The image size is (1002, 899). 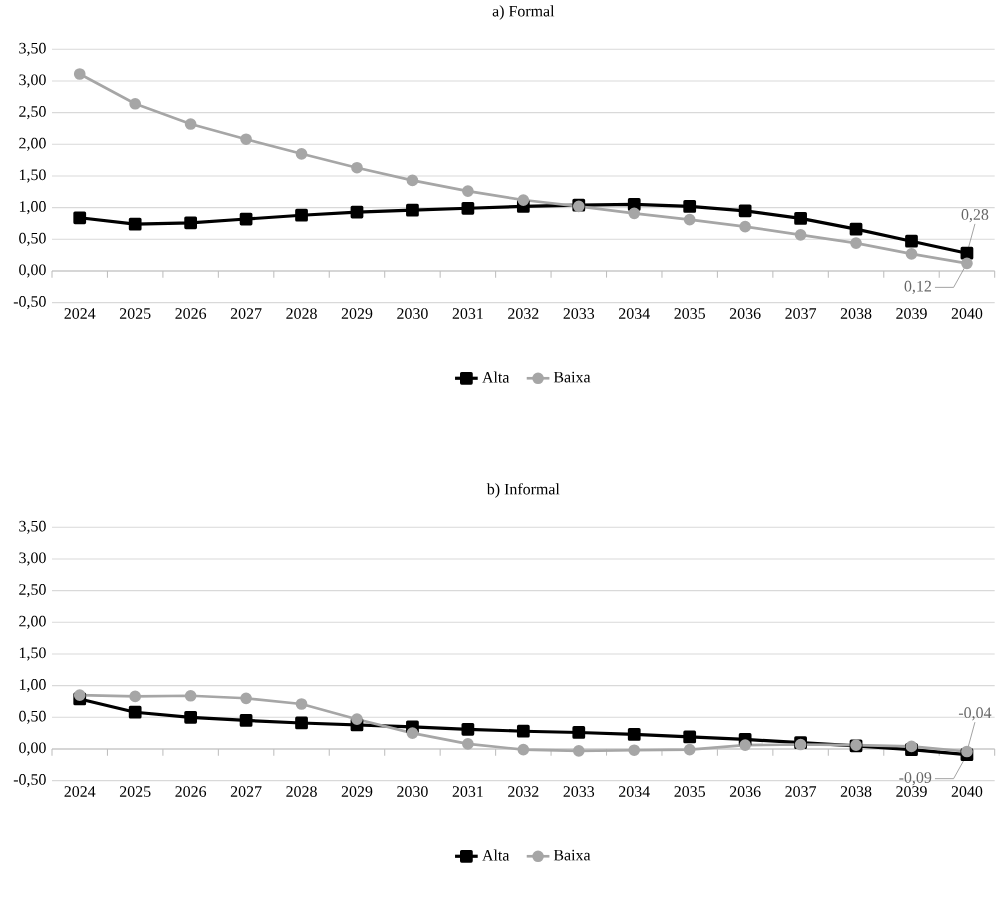 What do you see at coordinates (917, 288) in the screenshot?
I see `data-label: 0,12` at bounding box center [917, 288].